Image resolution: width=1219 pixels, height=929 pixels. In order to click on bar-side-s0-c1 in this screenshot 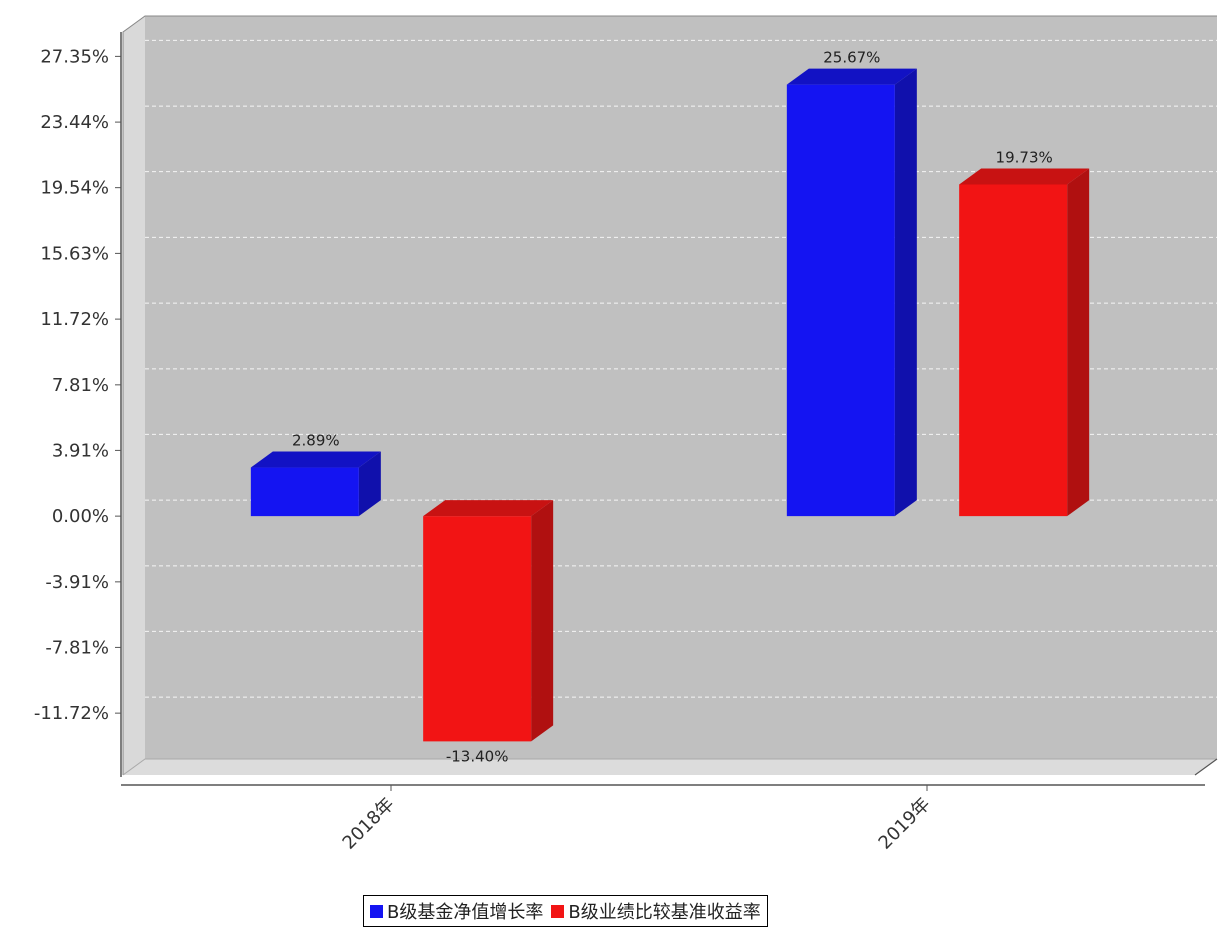, I will do `click(905, 292)`.